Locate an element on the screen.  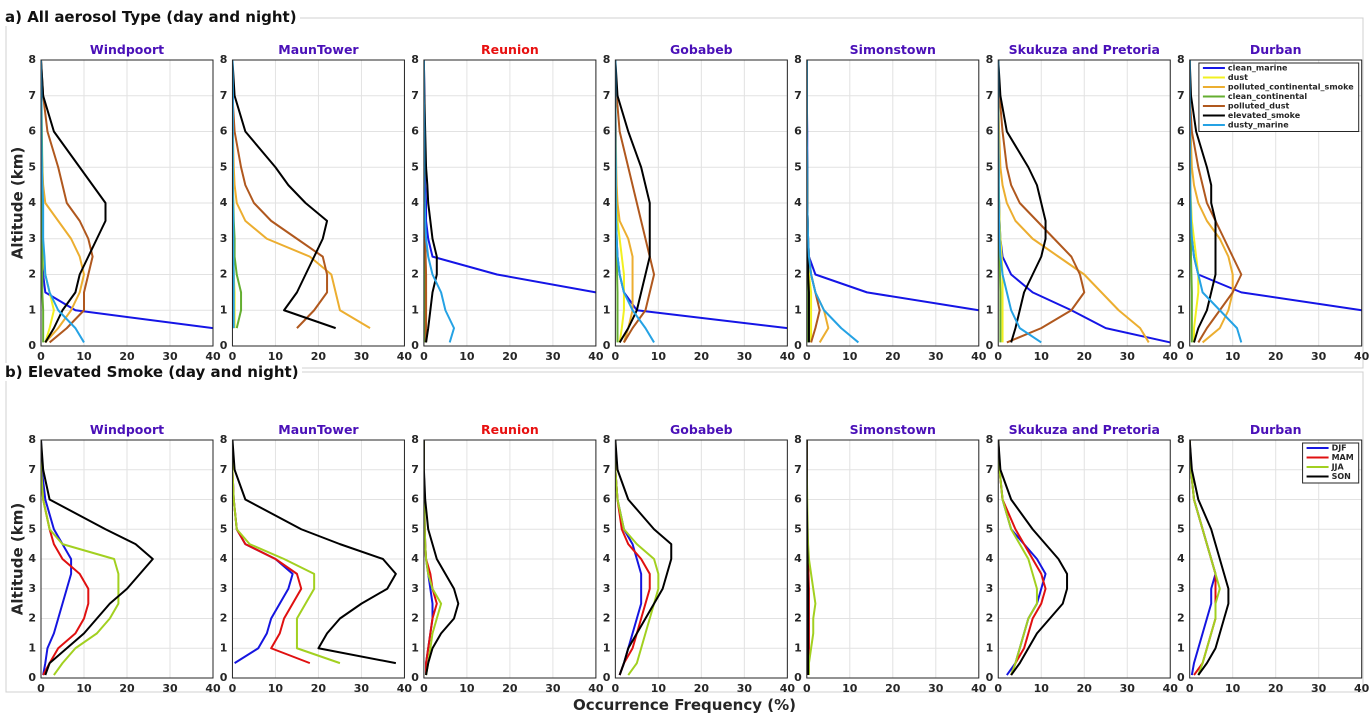
panel-title: Windpoort is located at coordinates (127, 49).